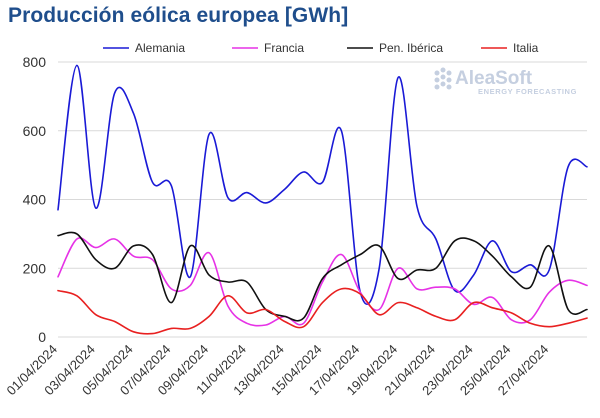 This screenshot has height=418, width=600. I want to click on legend-item-alemania: Alemania, so click(144, 48).